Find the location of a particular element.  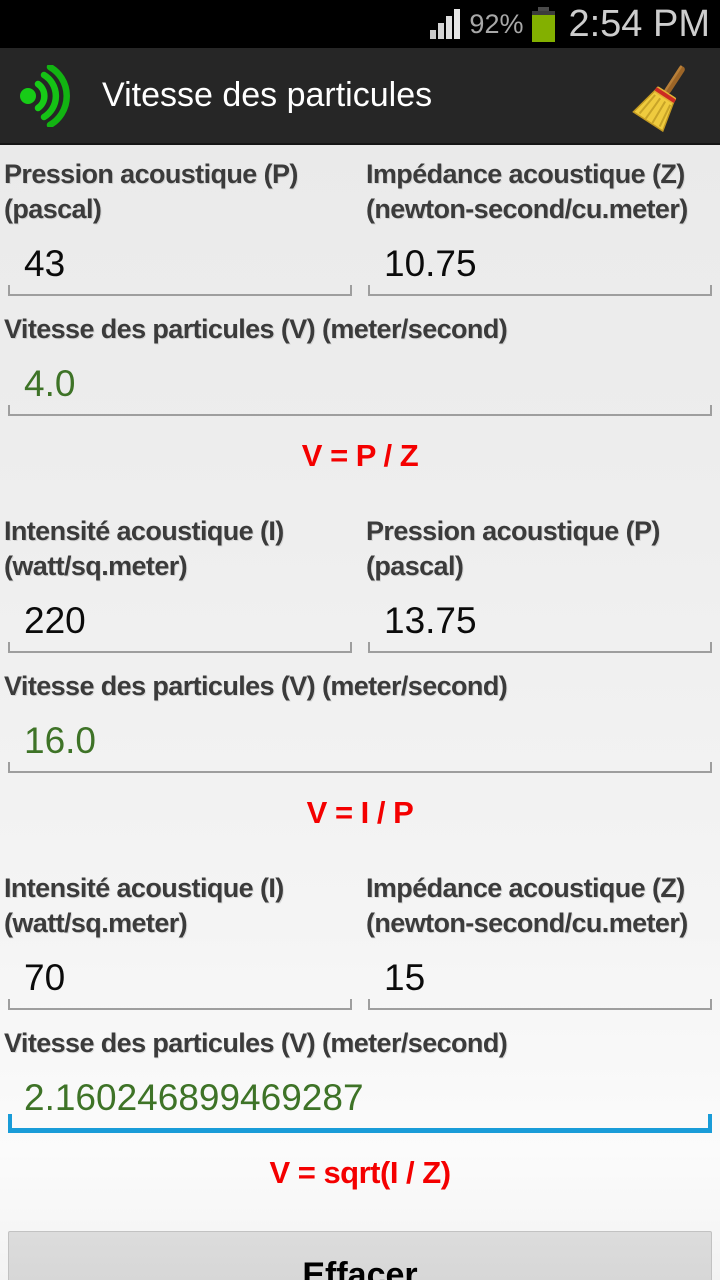

pressure-input: 43 is located at coordinates (180, 263).